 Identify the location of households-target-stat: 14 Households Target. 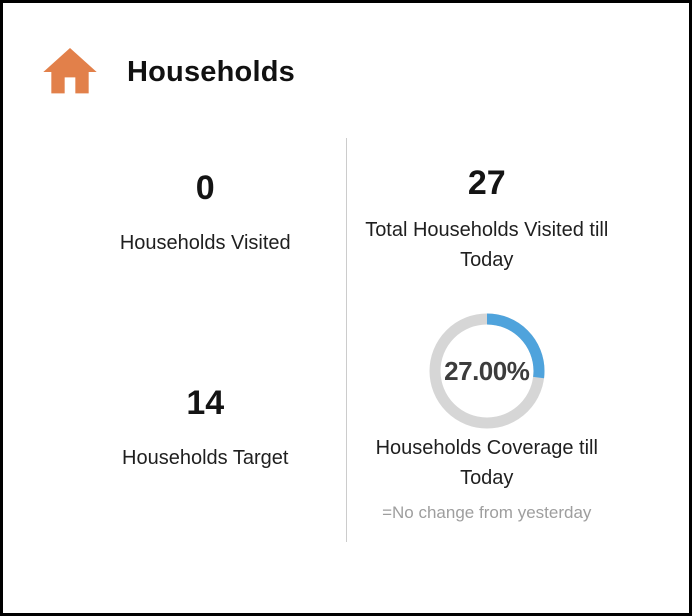
(205, 365).